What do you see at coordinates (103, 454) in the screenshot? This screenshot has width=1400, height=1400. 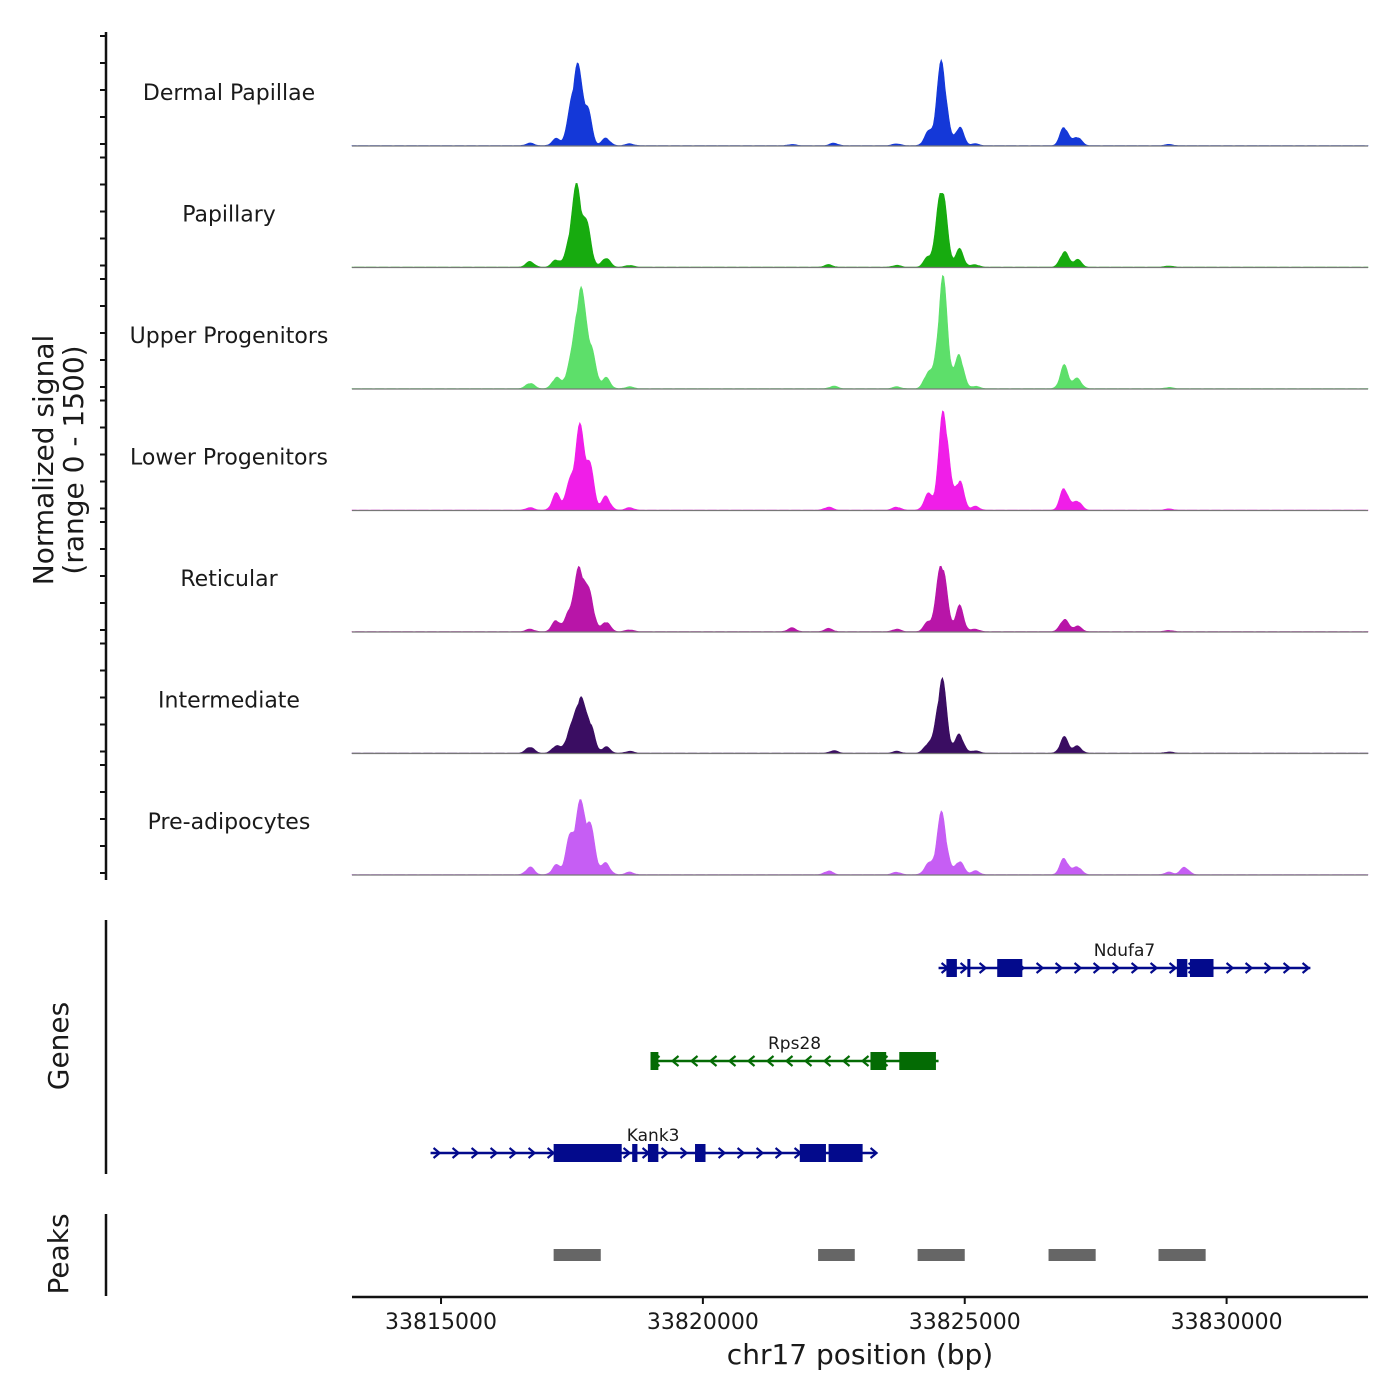 I see `signal-axis-ticks` at bounding box center [103, 454].